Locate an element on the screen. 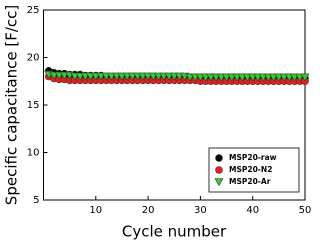  x-tick-label: 10 is located at coordinates (95, 210).